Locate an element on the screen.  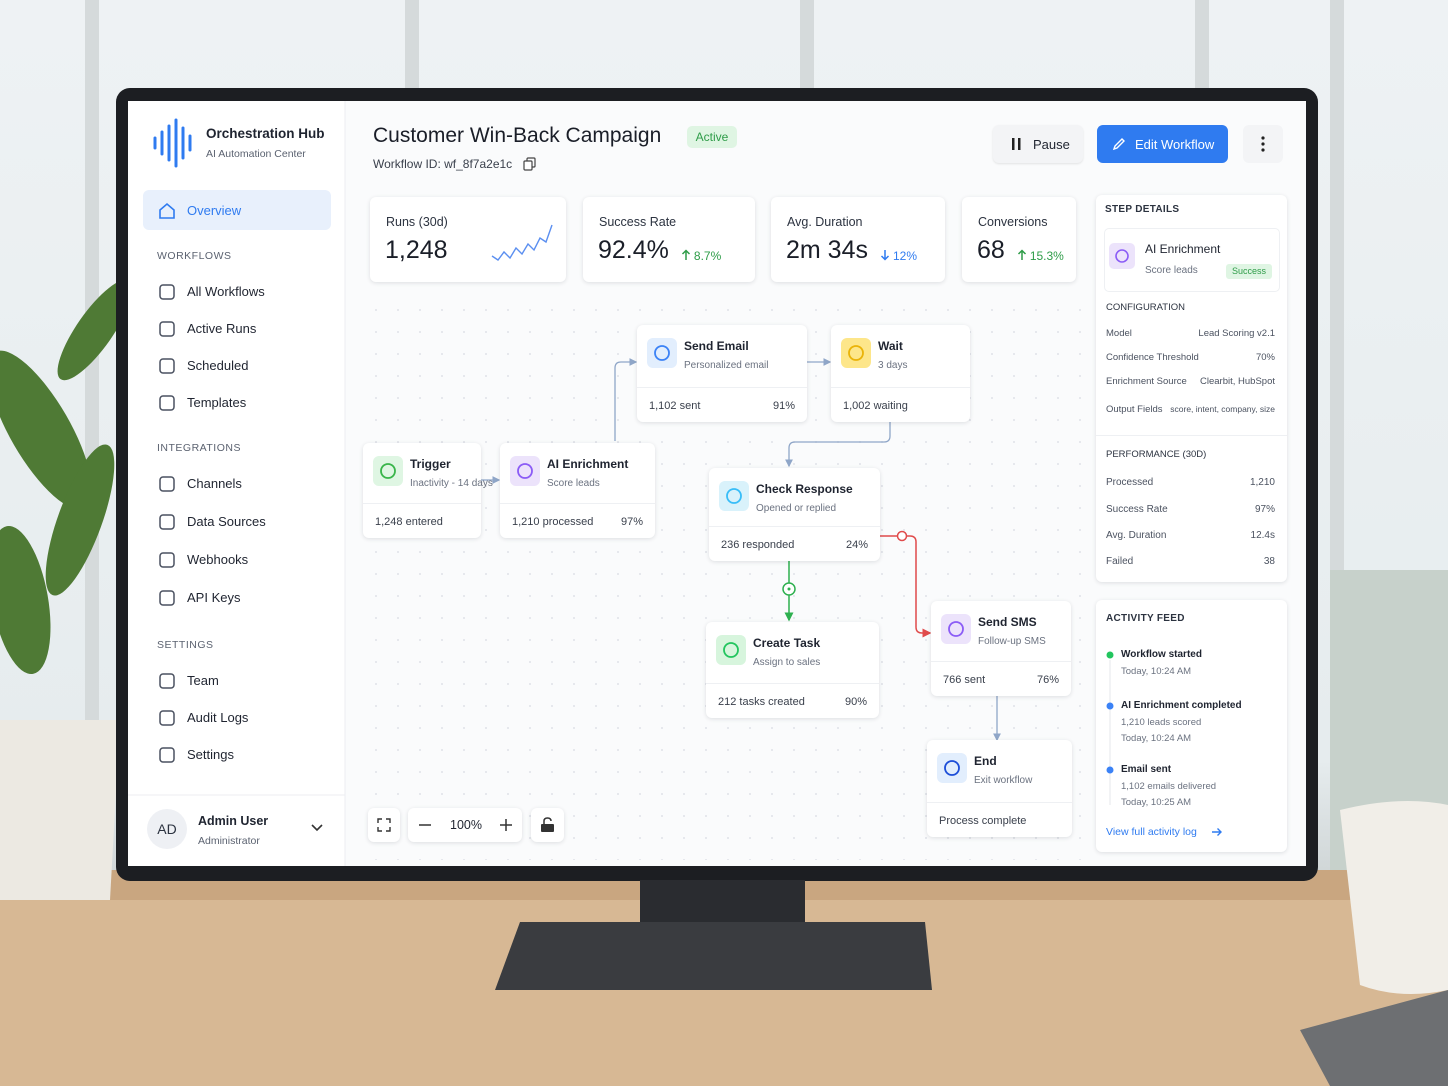
workflow-node: End Exit workflow Process complete is located at coordinates (999, 788).